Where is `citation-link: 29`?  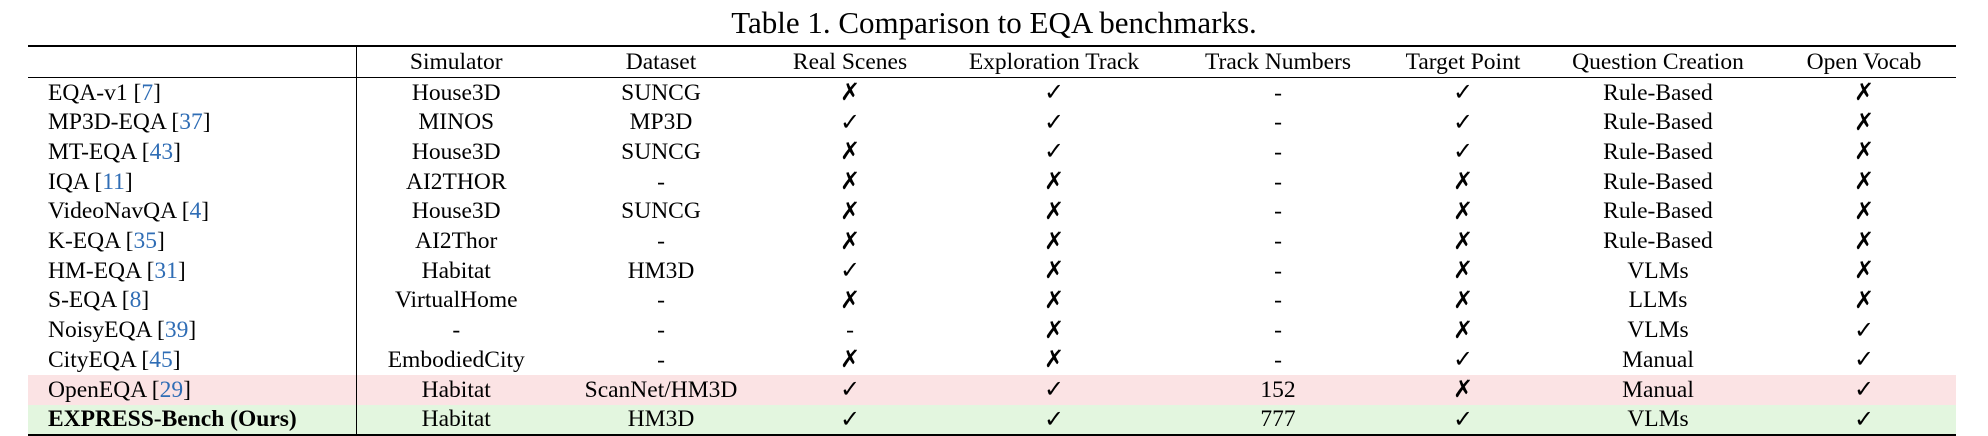 citation-link: 29 is located at coordinates (171, 389).